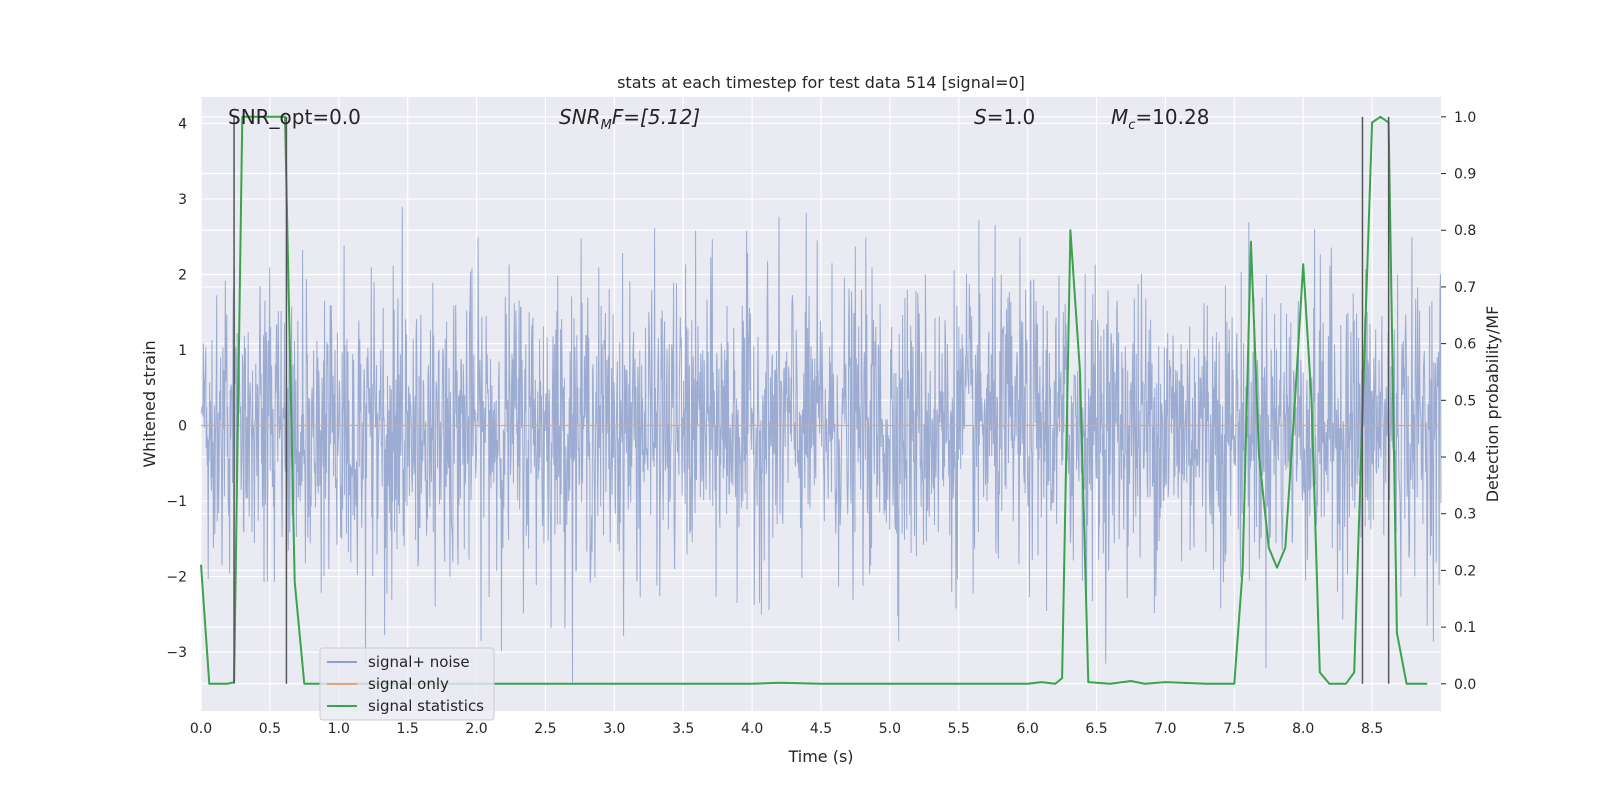 Image resolution: width=1600 pixels, height=800 pixels. Describe the element at coordinates (1492, 404) in the screenshot. I see `y2-axis-label: Detection probability/MF` at that location.